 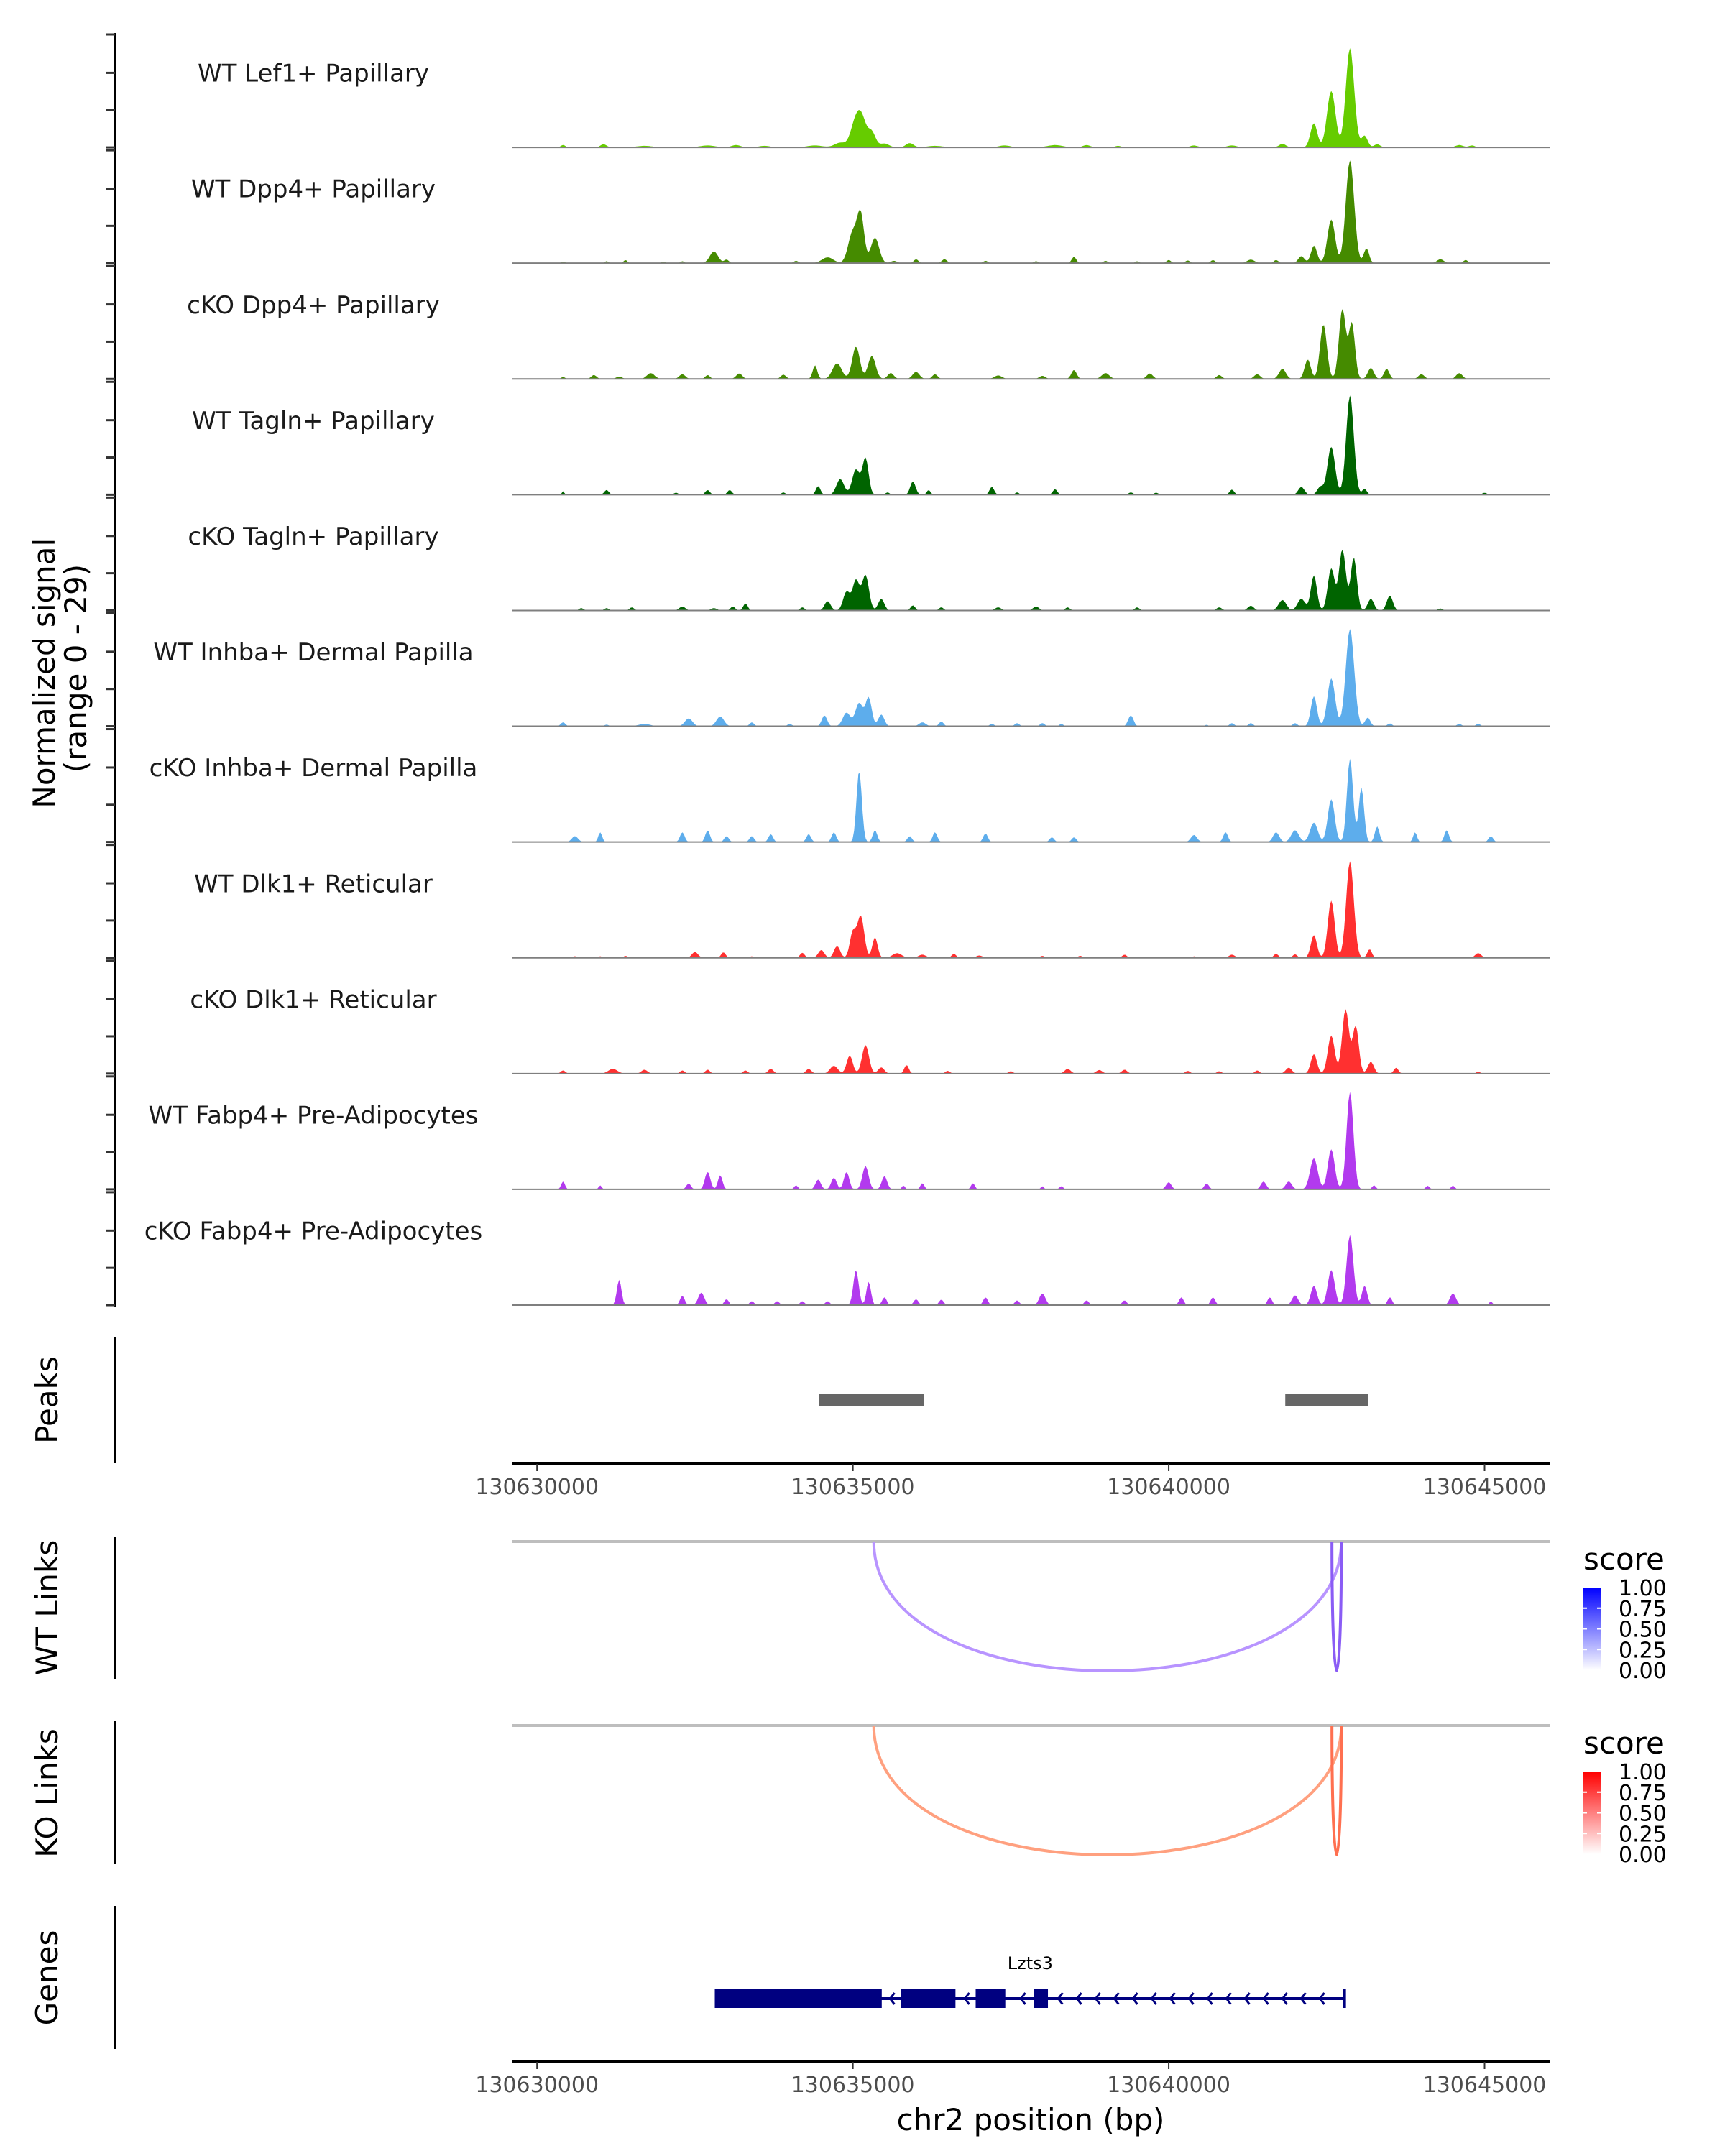 I want to click on peaks-track, so click(x=1093, y=1400).